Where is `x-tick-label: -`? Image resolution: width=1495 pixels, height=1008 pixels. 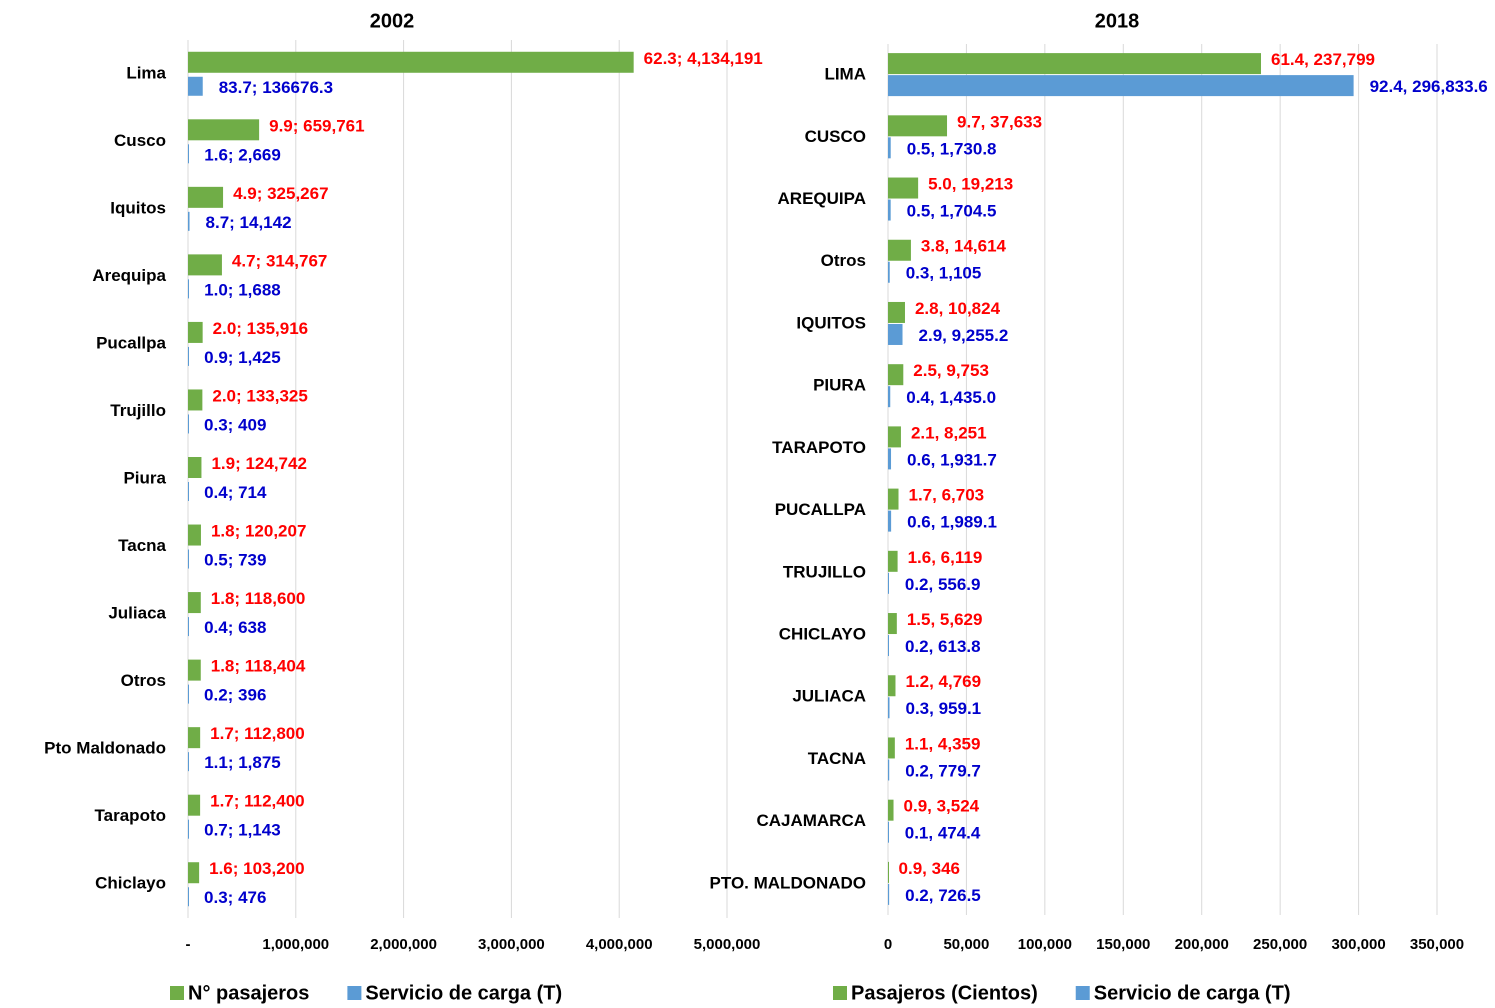 x-tick-label: - is located at coordinates (188, 944).